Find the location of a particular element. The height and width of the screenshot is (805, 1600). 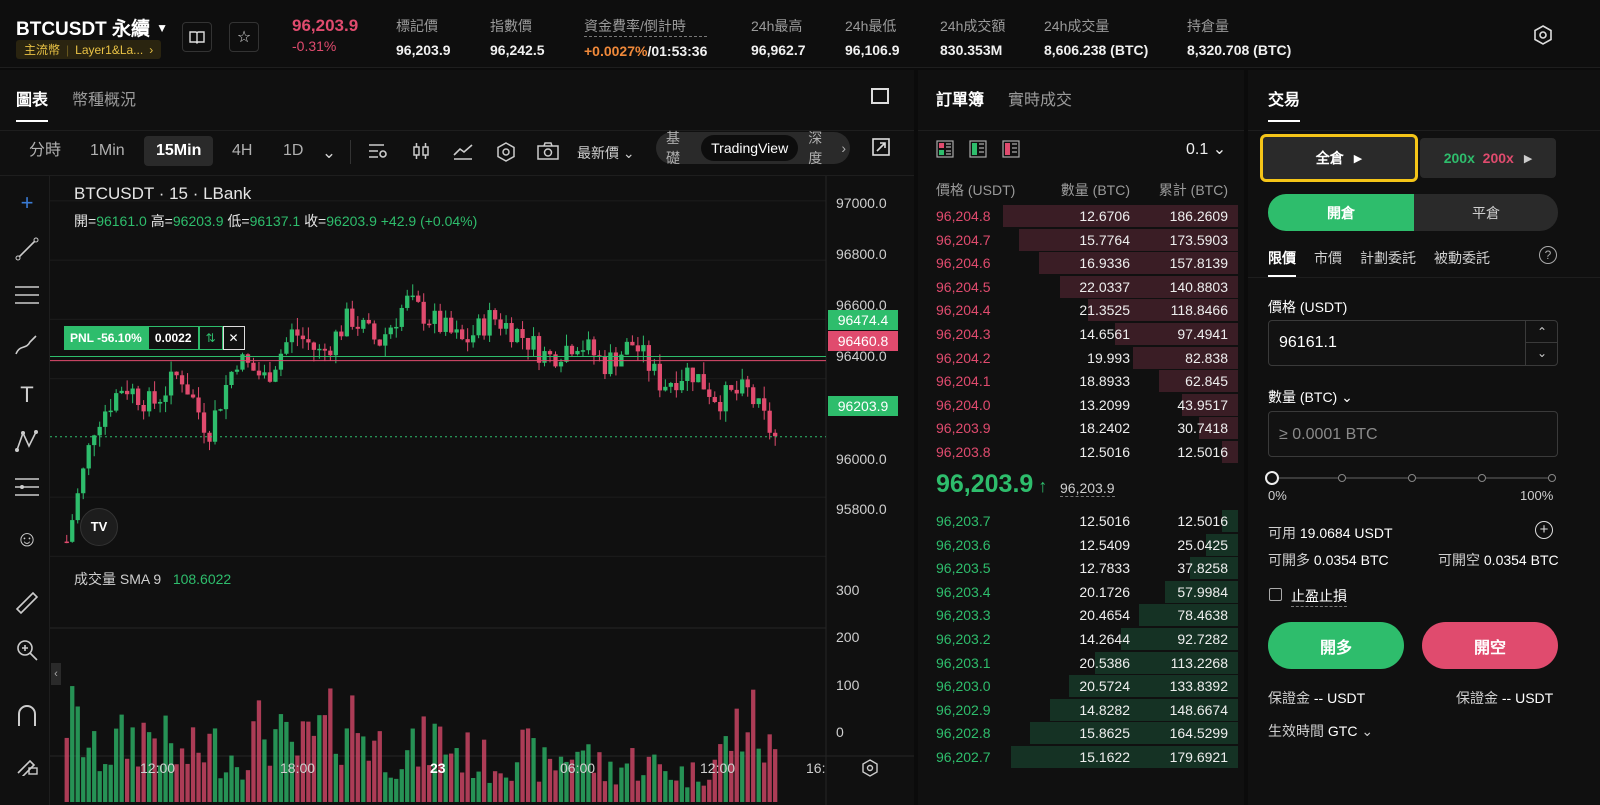

zoom-in-icon is located at coordinates (27, 653).